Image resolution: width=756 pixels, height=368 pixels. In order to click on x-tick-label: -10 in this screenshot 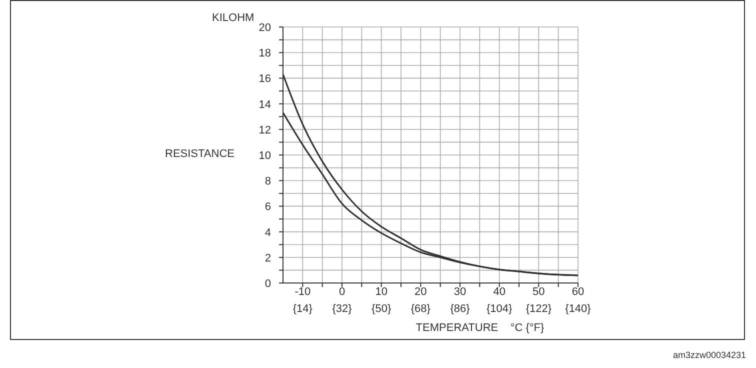, I will do `click(302, 292)`.